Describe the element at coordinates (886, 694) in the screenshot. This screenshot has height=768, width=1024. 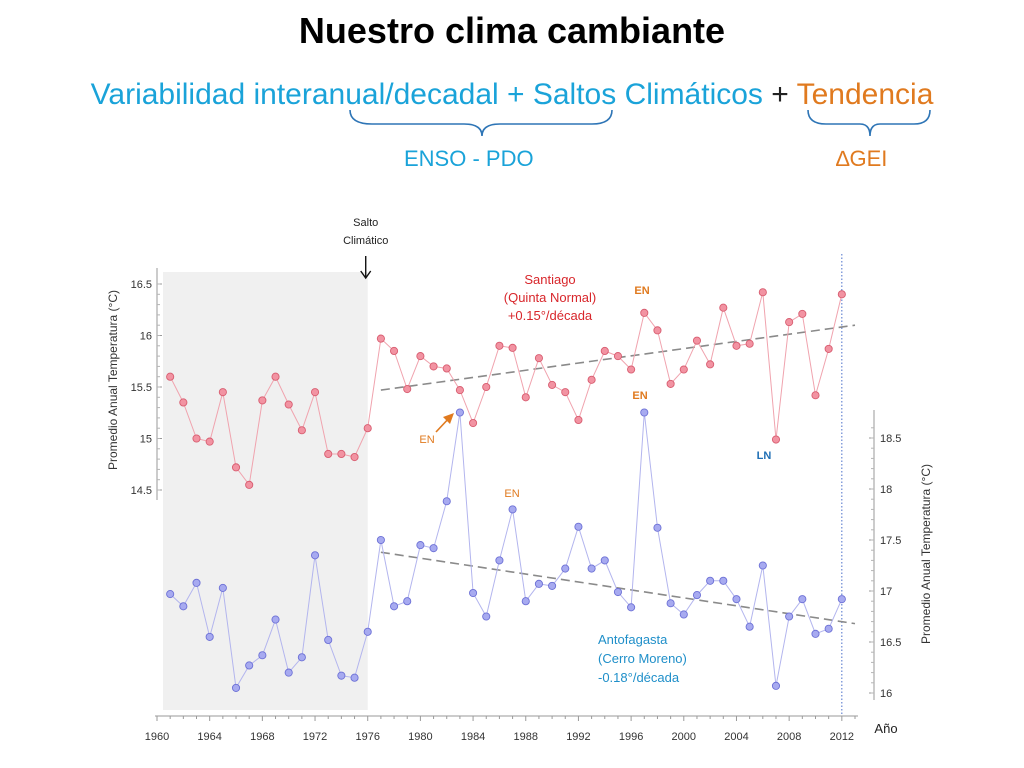
I see `right-tick-label: 16` at that location.